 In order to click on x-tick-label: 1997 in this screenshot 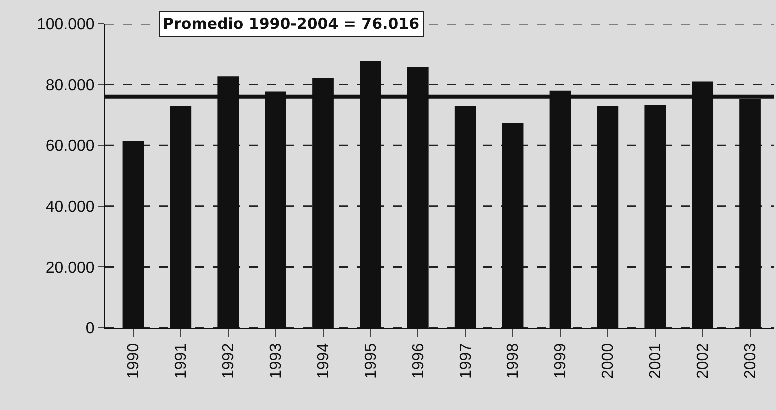, I will do `click(466, 361)`.